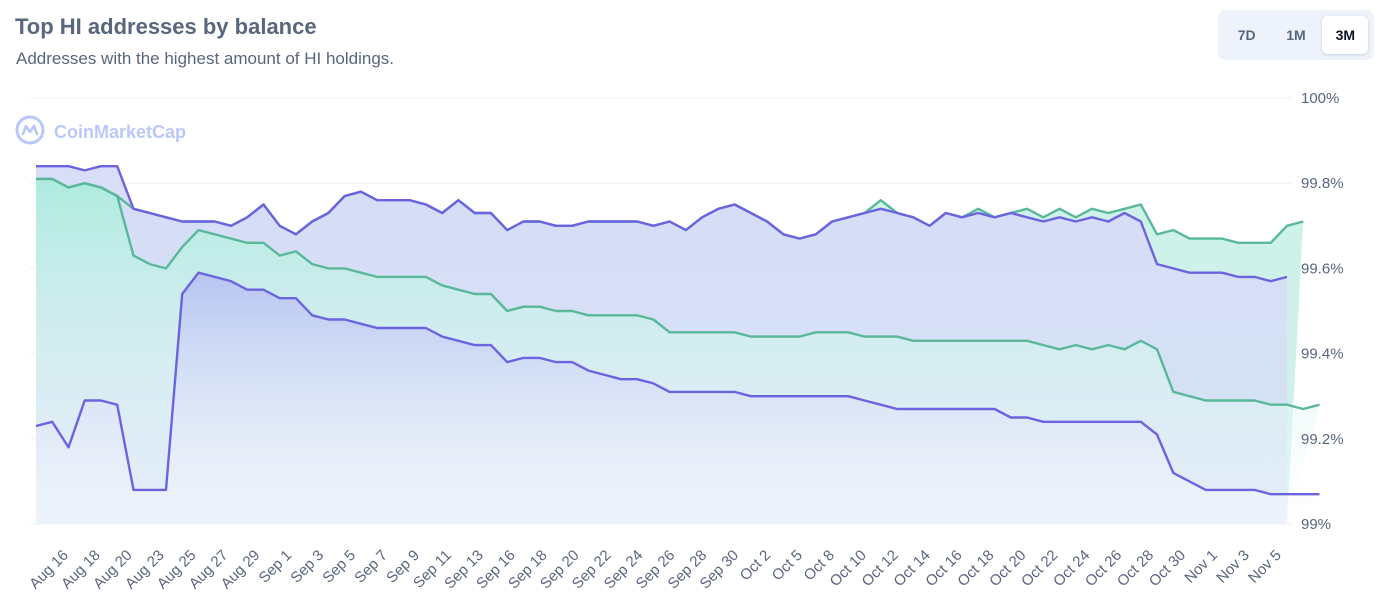  I want to click on x-tick-label: Sep 1, so click(276, 567).